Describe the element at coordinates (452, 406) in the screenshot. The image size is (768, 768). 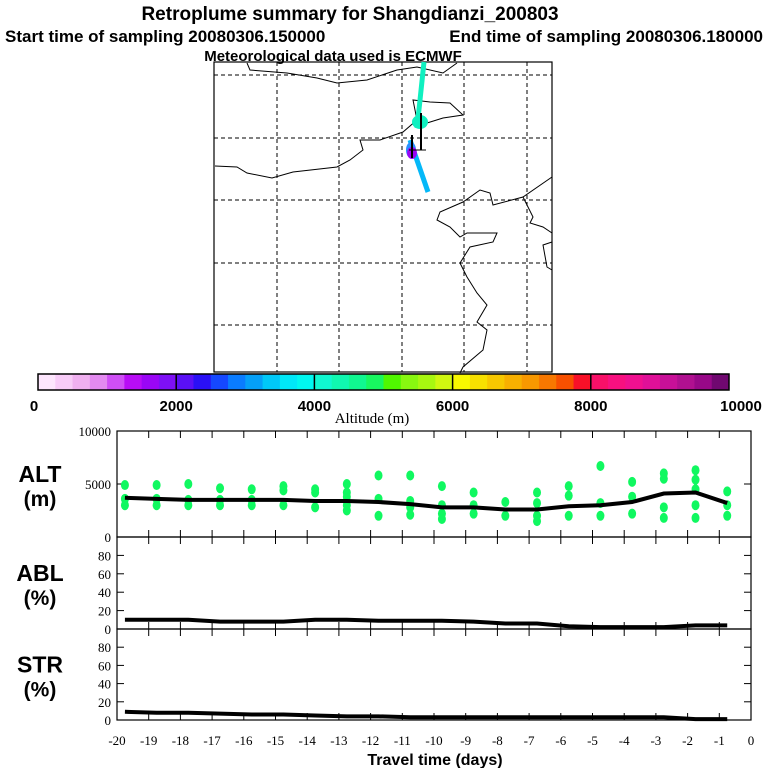
I see `colorbar-tick-label: 6000` at that location.